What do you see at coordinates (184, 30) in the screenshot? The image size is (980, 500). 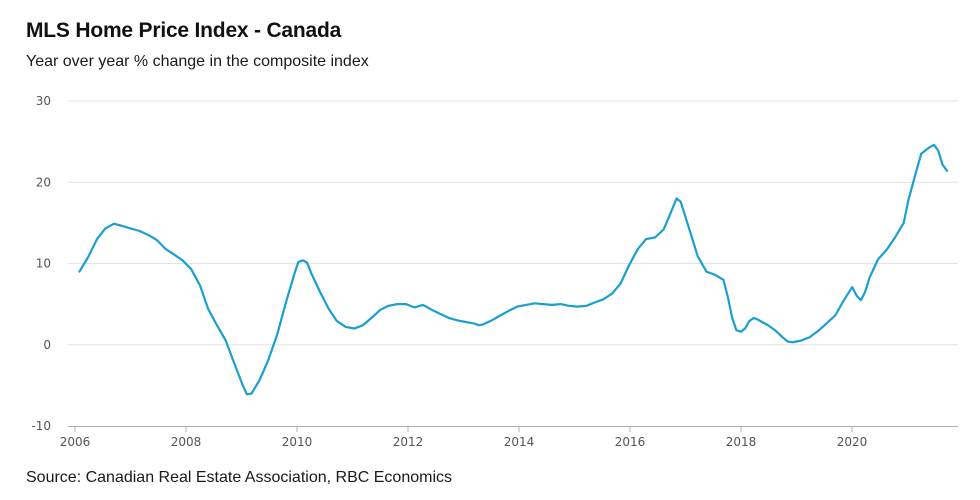 I see `chart-title: MLS Home Price Index - Canada` at bounding box center [184, 30].